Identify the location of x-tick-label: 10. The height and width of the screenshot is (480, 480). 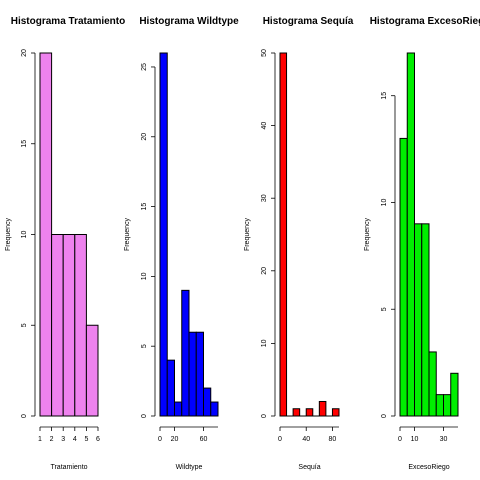
(415, 439).